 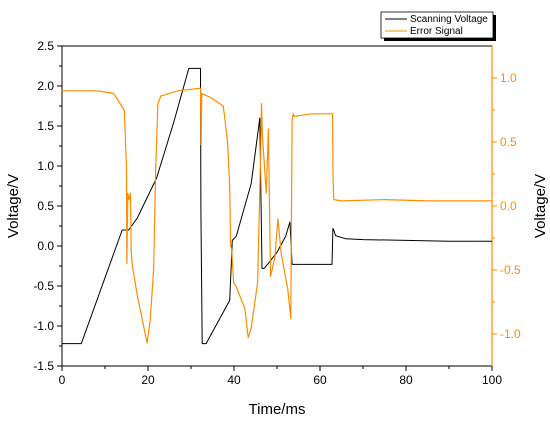 I want to click on legend-label-scanning-voltage: Scanning Voltage, so click(x=449, y=19).